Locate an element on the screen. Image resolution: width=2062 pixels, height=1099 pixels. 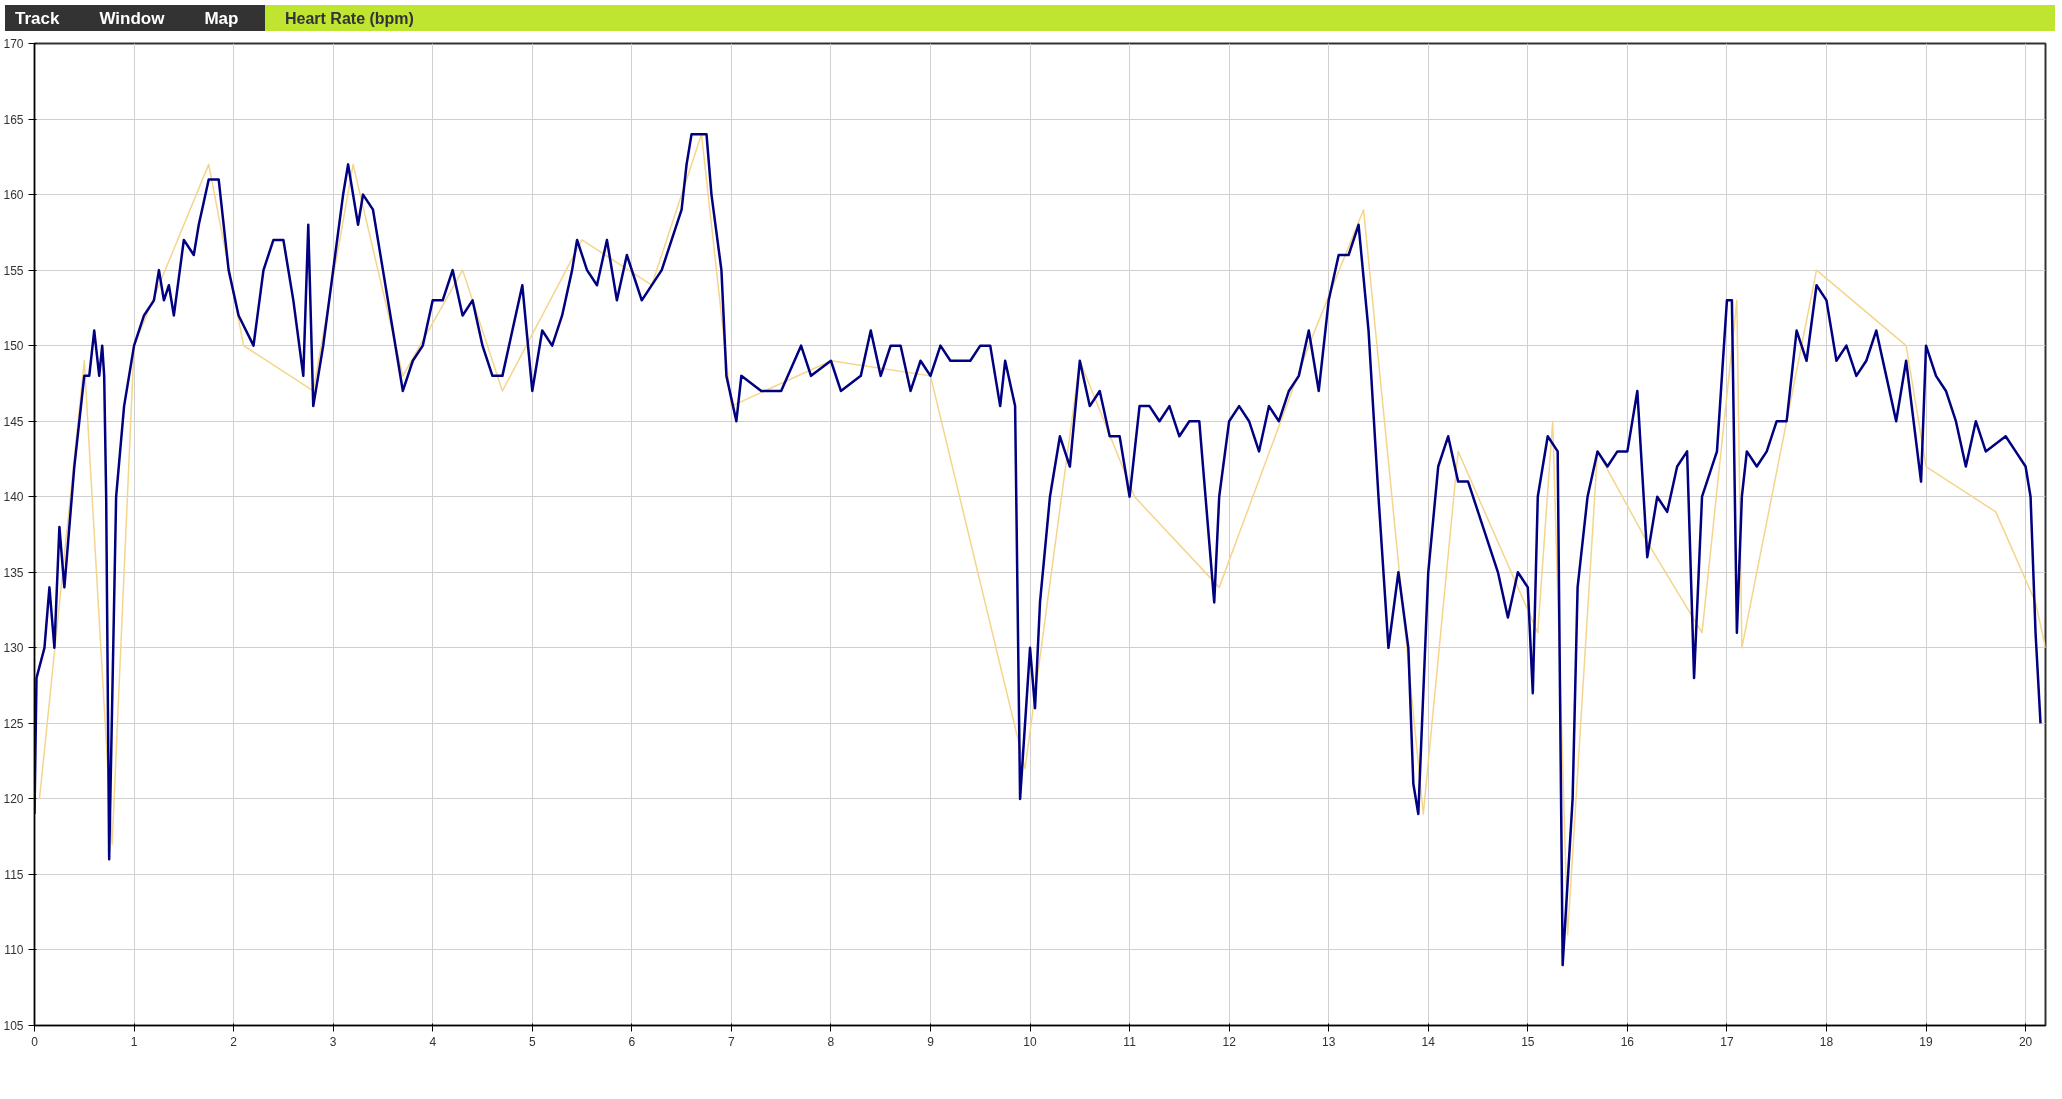
x-tick-label: 8 is located at coordinates (831, 1041).